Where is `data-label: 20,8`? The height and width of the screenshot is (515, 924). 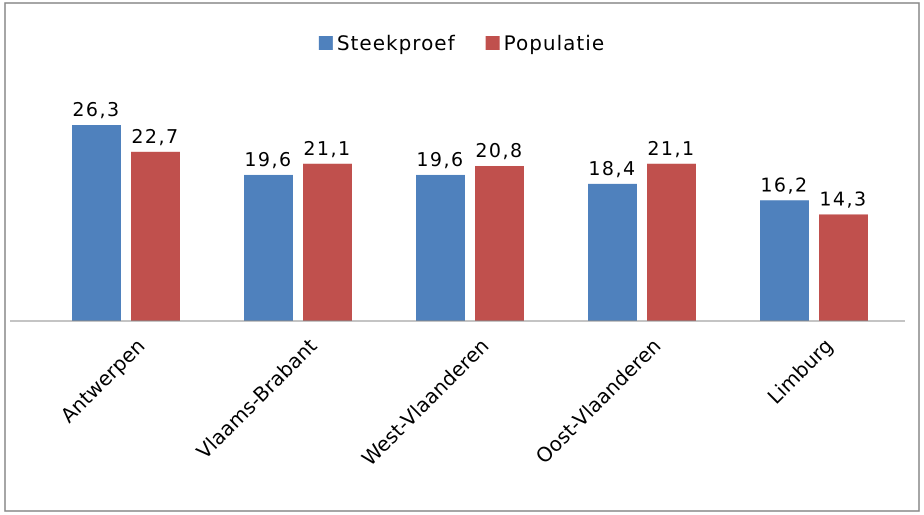
data-label: 20,8 is located at coordinates (499, 151).